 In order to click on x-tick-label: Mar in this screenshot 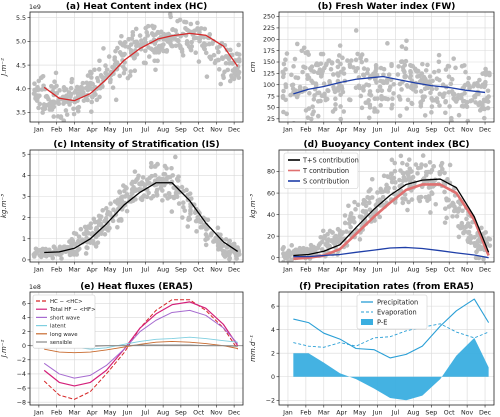, I will do `click(74, 413)`.